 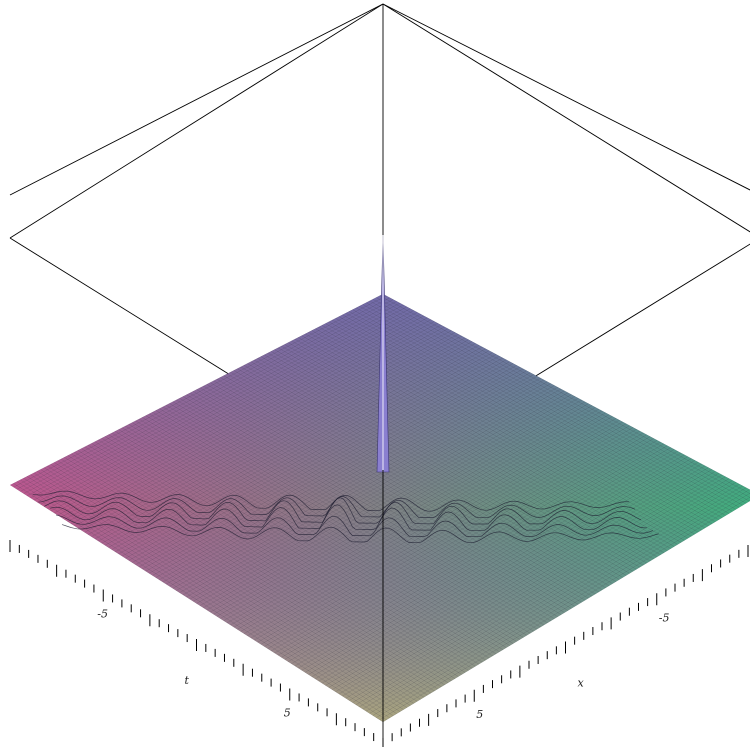 What do you see at coordinates (187, 680) in the screenshot?
I see `axis-label: t` at bounding box center [187, 680].